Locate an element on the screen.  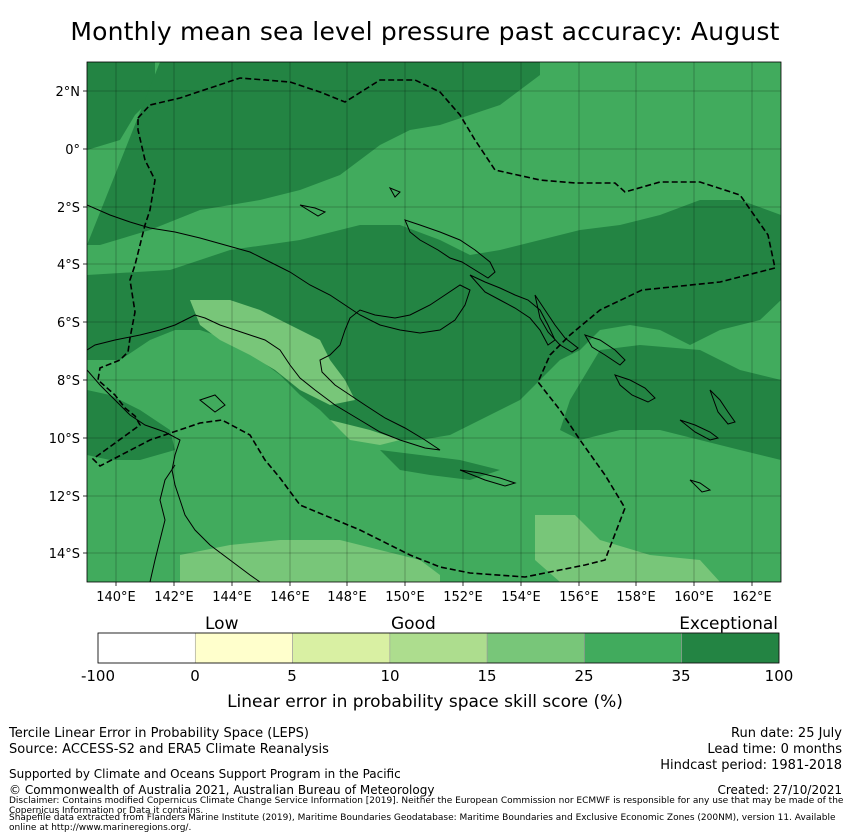
y-tick-label: 2°S is located at coordinates (68, 208).